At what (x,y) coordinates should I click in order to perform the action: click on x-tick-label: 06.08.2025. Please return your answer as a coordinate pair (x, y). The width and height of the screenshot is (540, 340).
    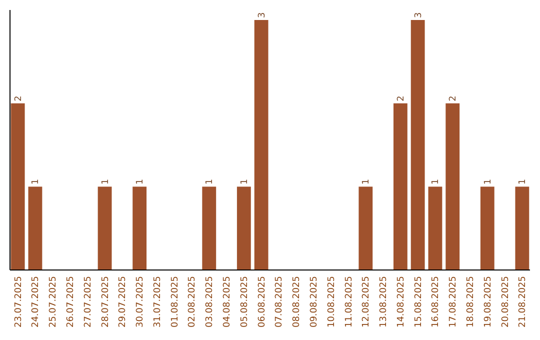
    Looking at the image, I should click on (262, 302).